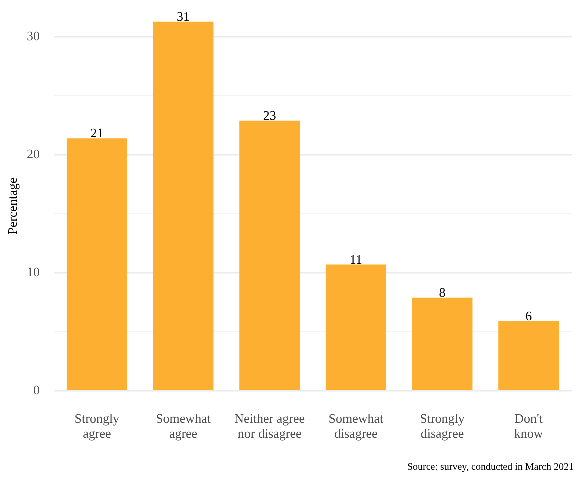 This screenshot has height=478, width=578. What do you see at coordinates (33, 272) in the screenshot?
I see `y-tick-label: 10` at bounding box center [33, 272].